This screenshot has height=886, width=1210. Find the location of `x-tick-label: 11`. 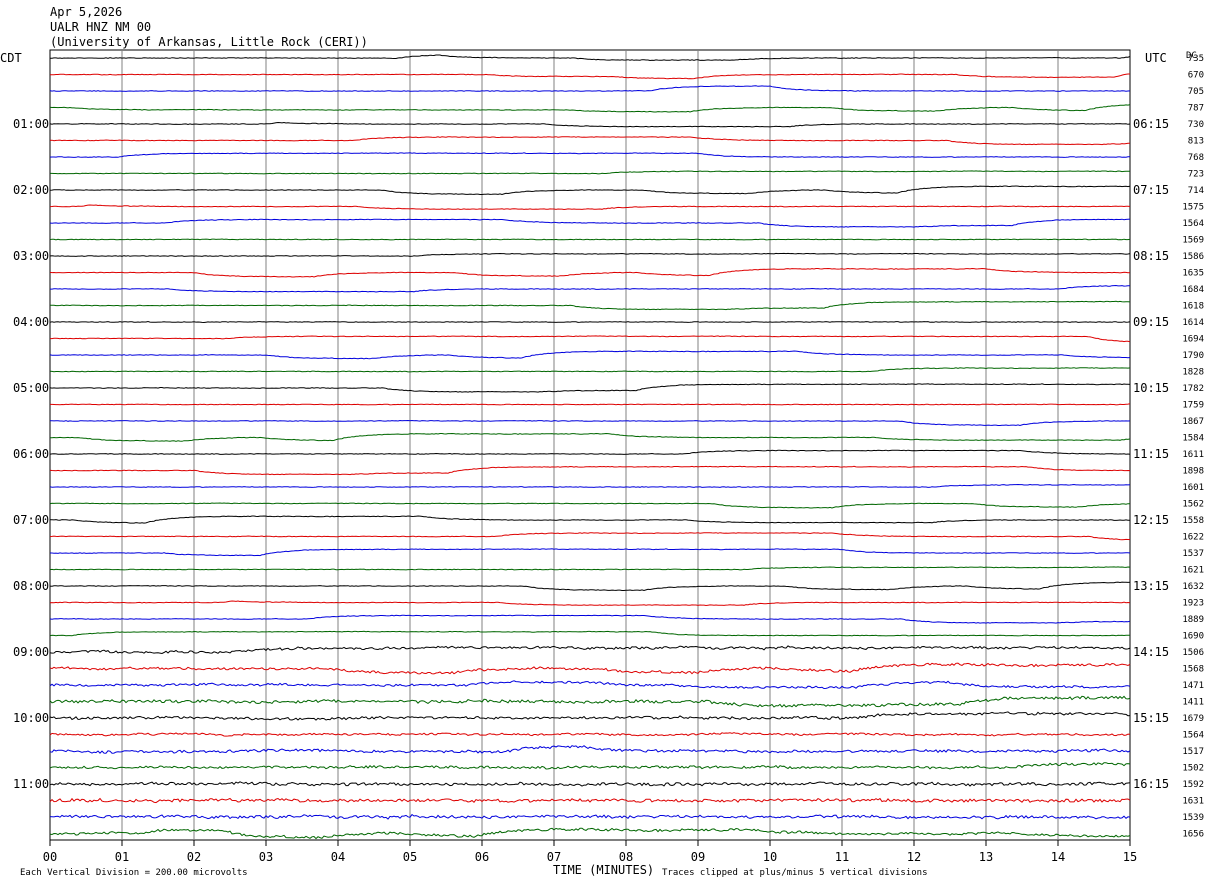

x-tick-label: 11 is located at coordinates (842, 857).